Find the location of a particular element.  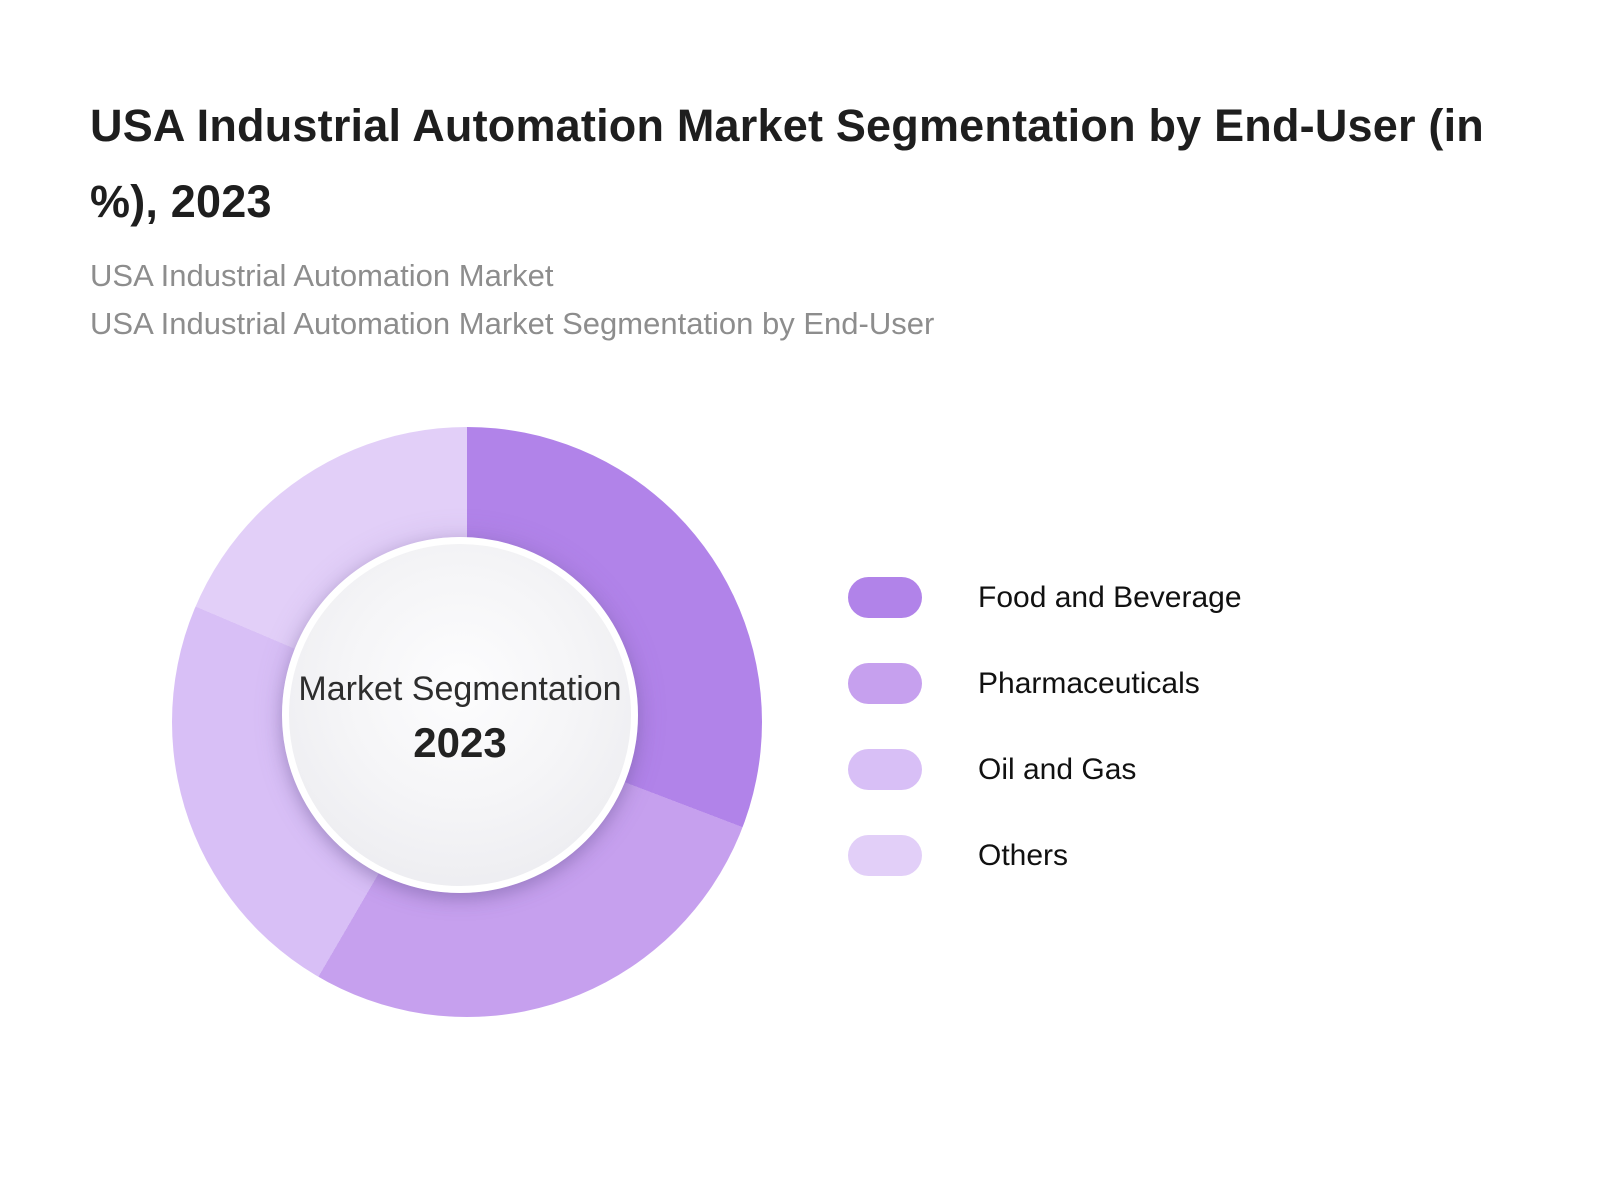

donut-center: Market Segmentation 2023 is located at coordinates (460, 715).